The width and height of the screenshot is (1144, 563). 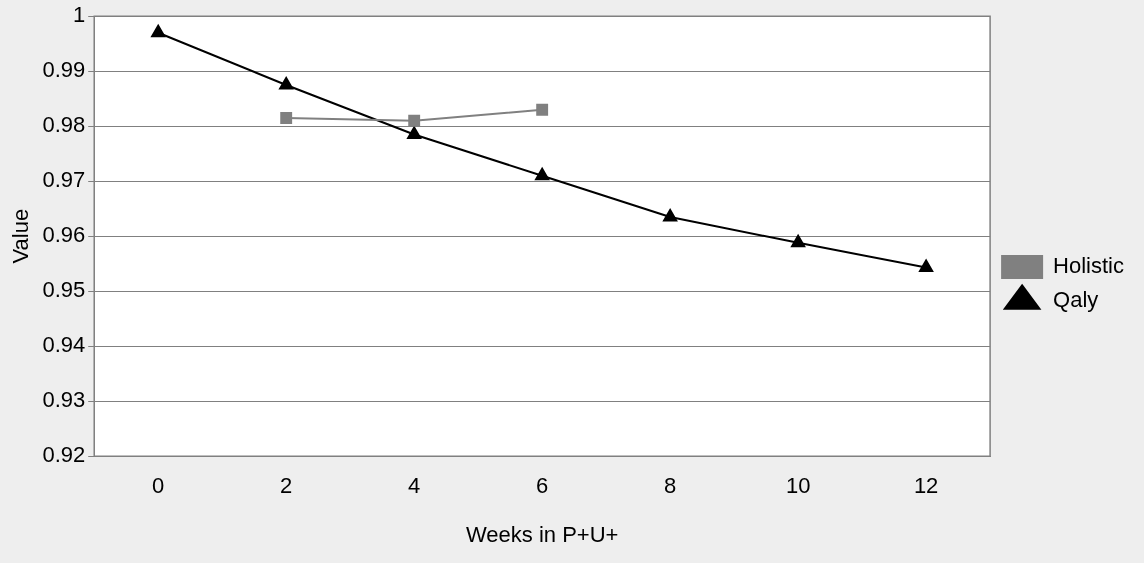 I want to click on y-tick-label: 1, so click(x=79, y=15).